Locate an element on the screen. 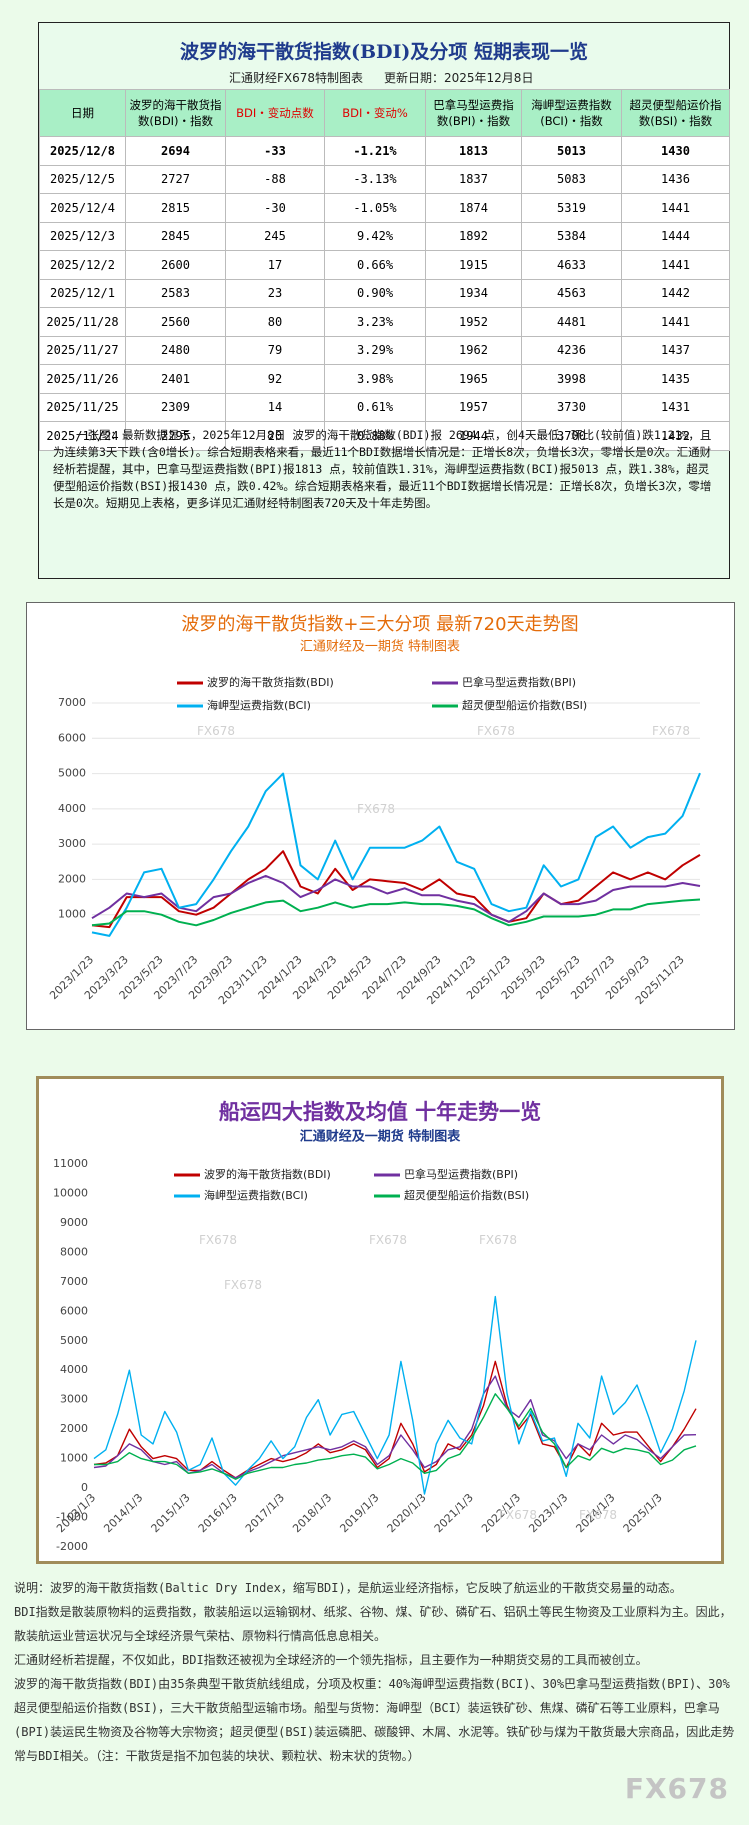 The height and width of the screenshot is (1825, 749). table-row: 2025/11/24 2295 20 0.88% 1944 3700 1432 is located at coordinates (384, 436).